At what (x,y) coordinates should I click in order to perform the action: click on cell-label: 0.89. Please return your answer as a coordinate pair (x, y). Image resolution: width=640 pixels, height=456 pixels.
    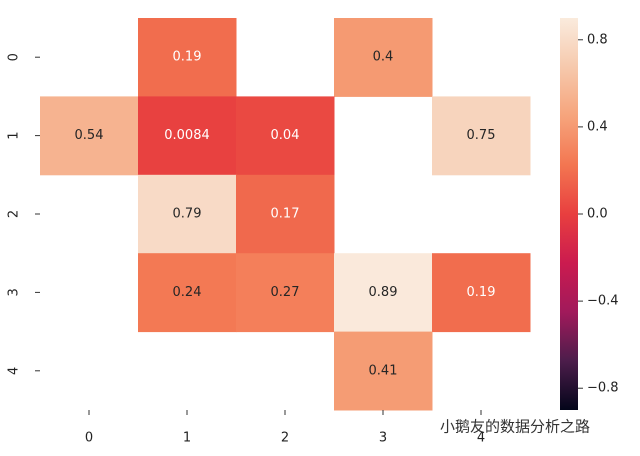
    Looking at the image, I should click on (383, 292).